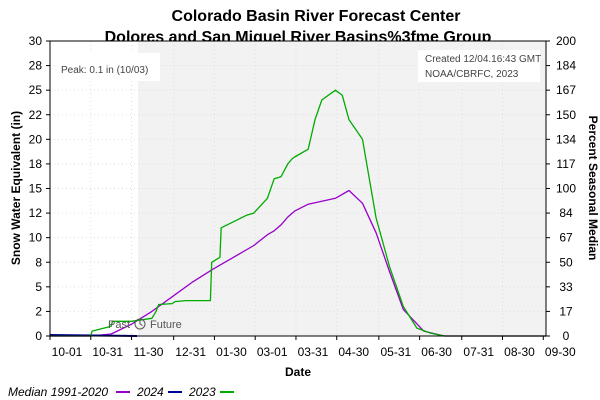 The image size is (600, 400). What do you see at coordinates (479, 66) in the screenshot?
I see `credit-box` at bounding box center [479, 66].